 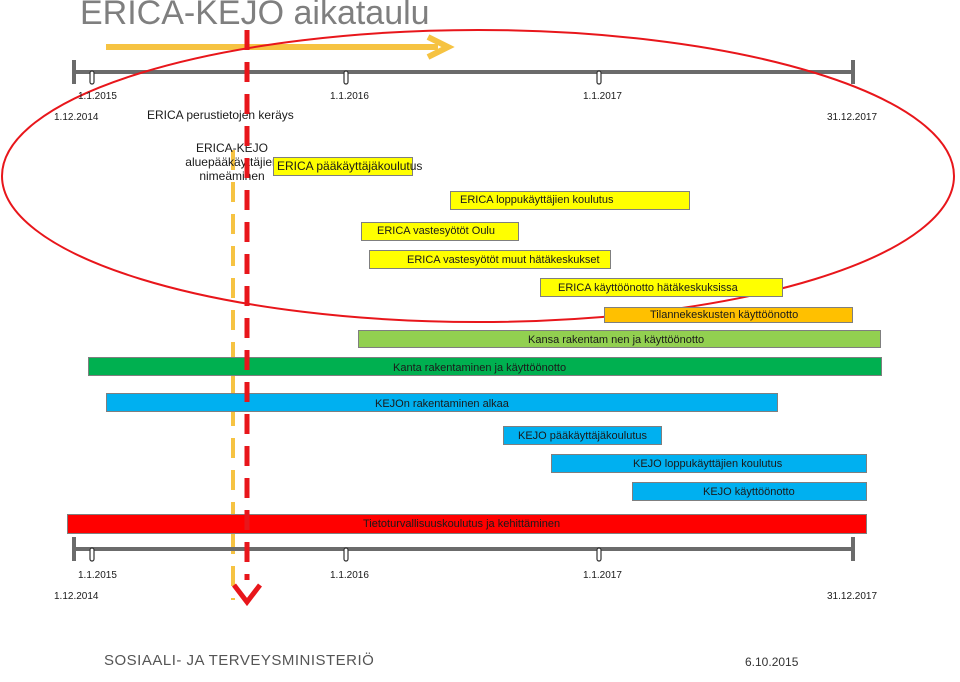 I want to click on task-label-kanta-rakentaminen: Kanta rakentaminen ja käyttöönotto, so click(x=480, y=368).